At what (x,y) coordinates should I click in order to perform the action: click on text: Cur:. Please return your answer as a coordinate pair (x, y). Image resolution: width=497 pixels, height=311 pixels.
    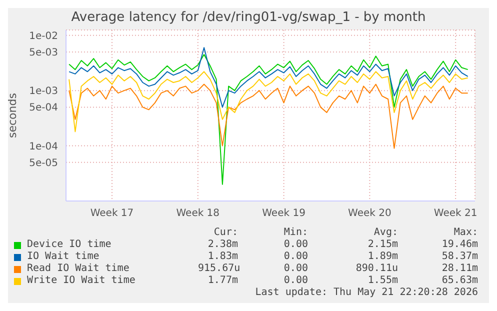
    Looking at the image, I should click on (225, 233).